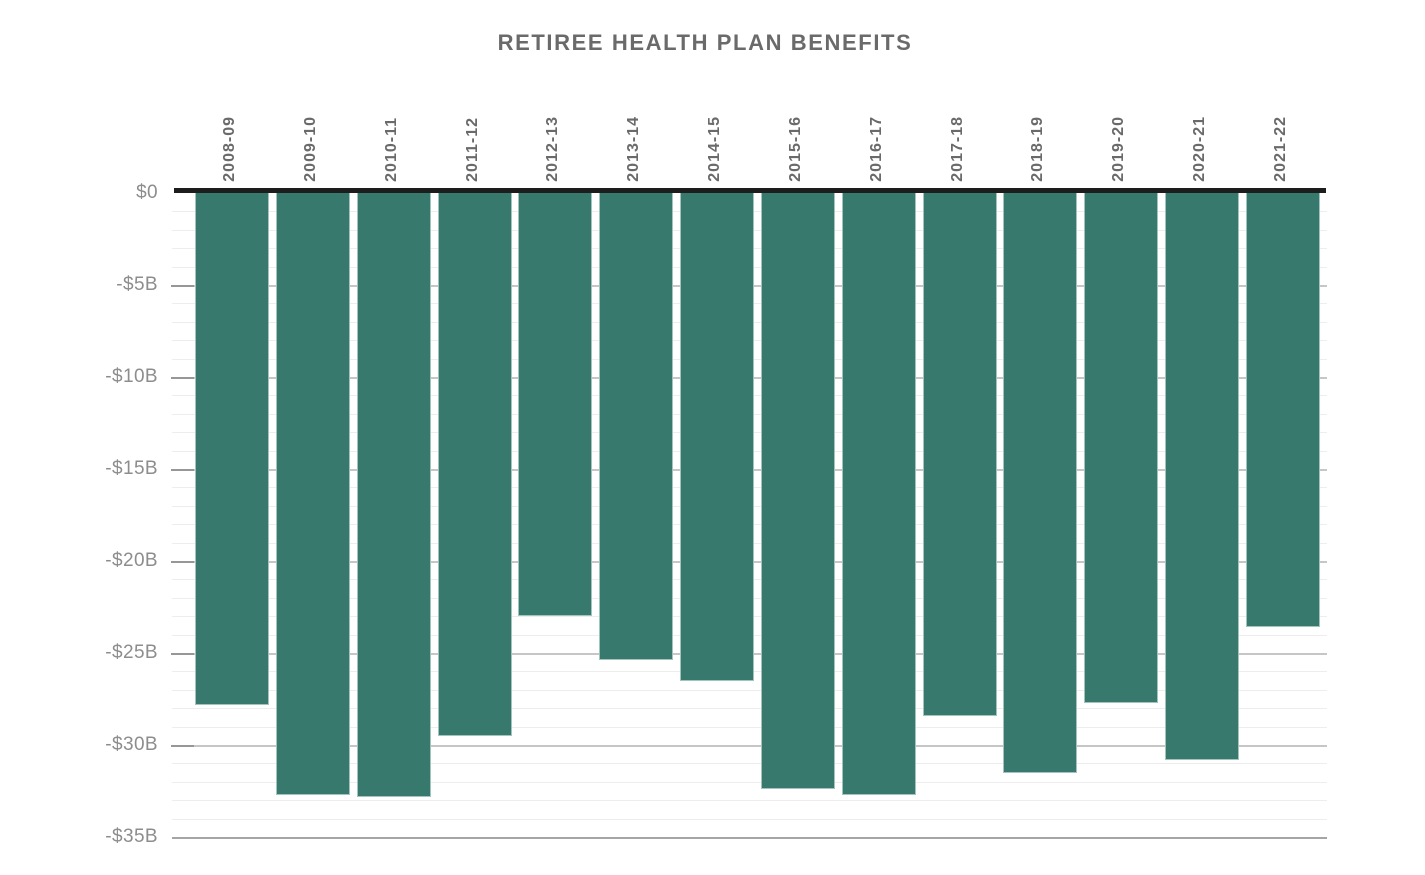 This screenshot has height=875, width=1425. Describe the element at coordinates (876, 149) in the screenshot. I see `x-tick-label: 2016-17` at that location.